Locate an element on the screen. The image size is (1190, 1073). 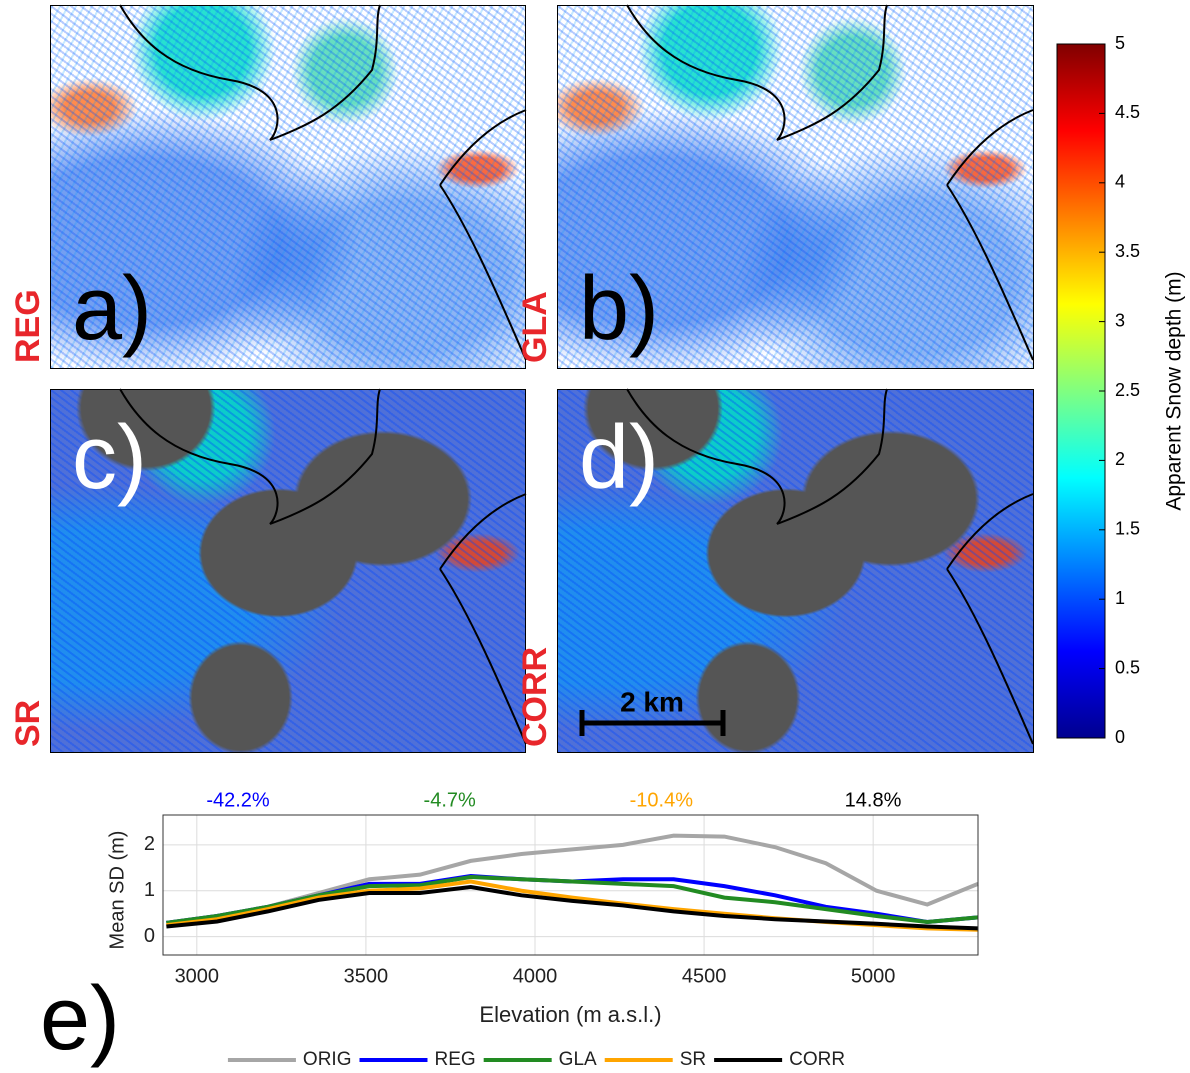
colorbar-label: Apparent Snow depth (m) is located at coordinates (1174, 390).